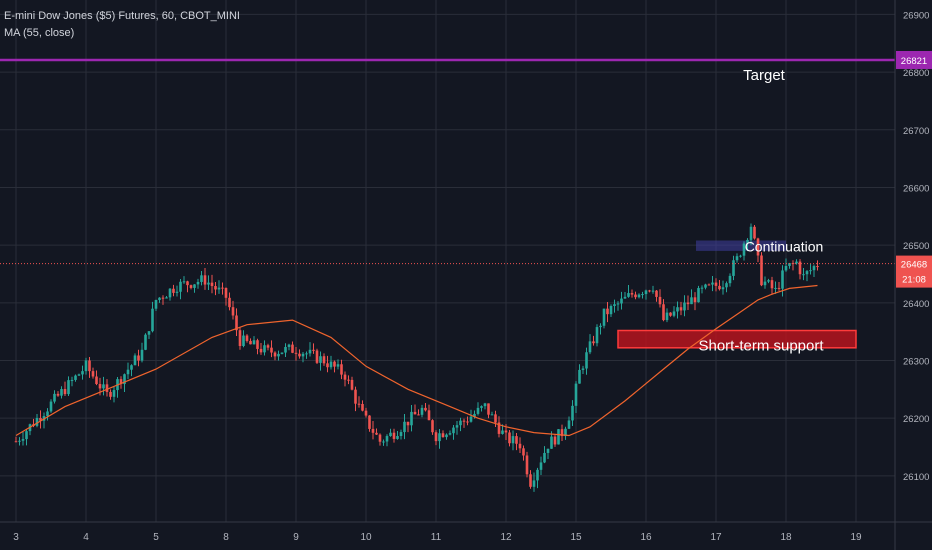  What do you see at coordinates (761, 346) in the screenshot?
I see `support-annotation: Short-term support` at bounding box center [761, 346].